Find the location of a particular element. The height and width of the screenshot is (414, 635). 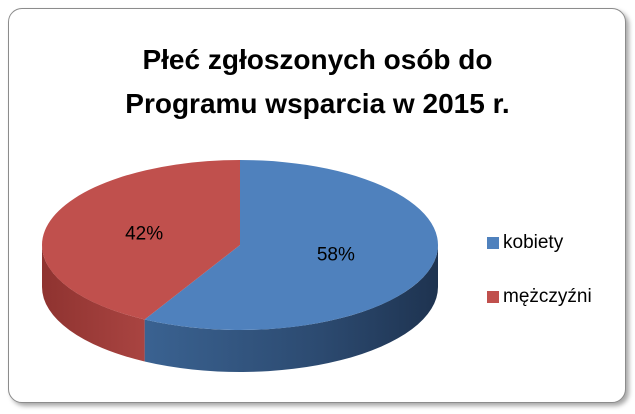

legend-label: kobiety is located at coordinates (533, 242).